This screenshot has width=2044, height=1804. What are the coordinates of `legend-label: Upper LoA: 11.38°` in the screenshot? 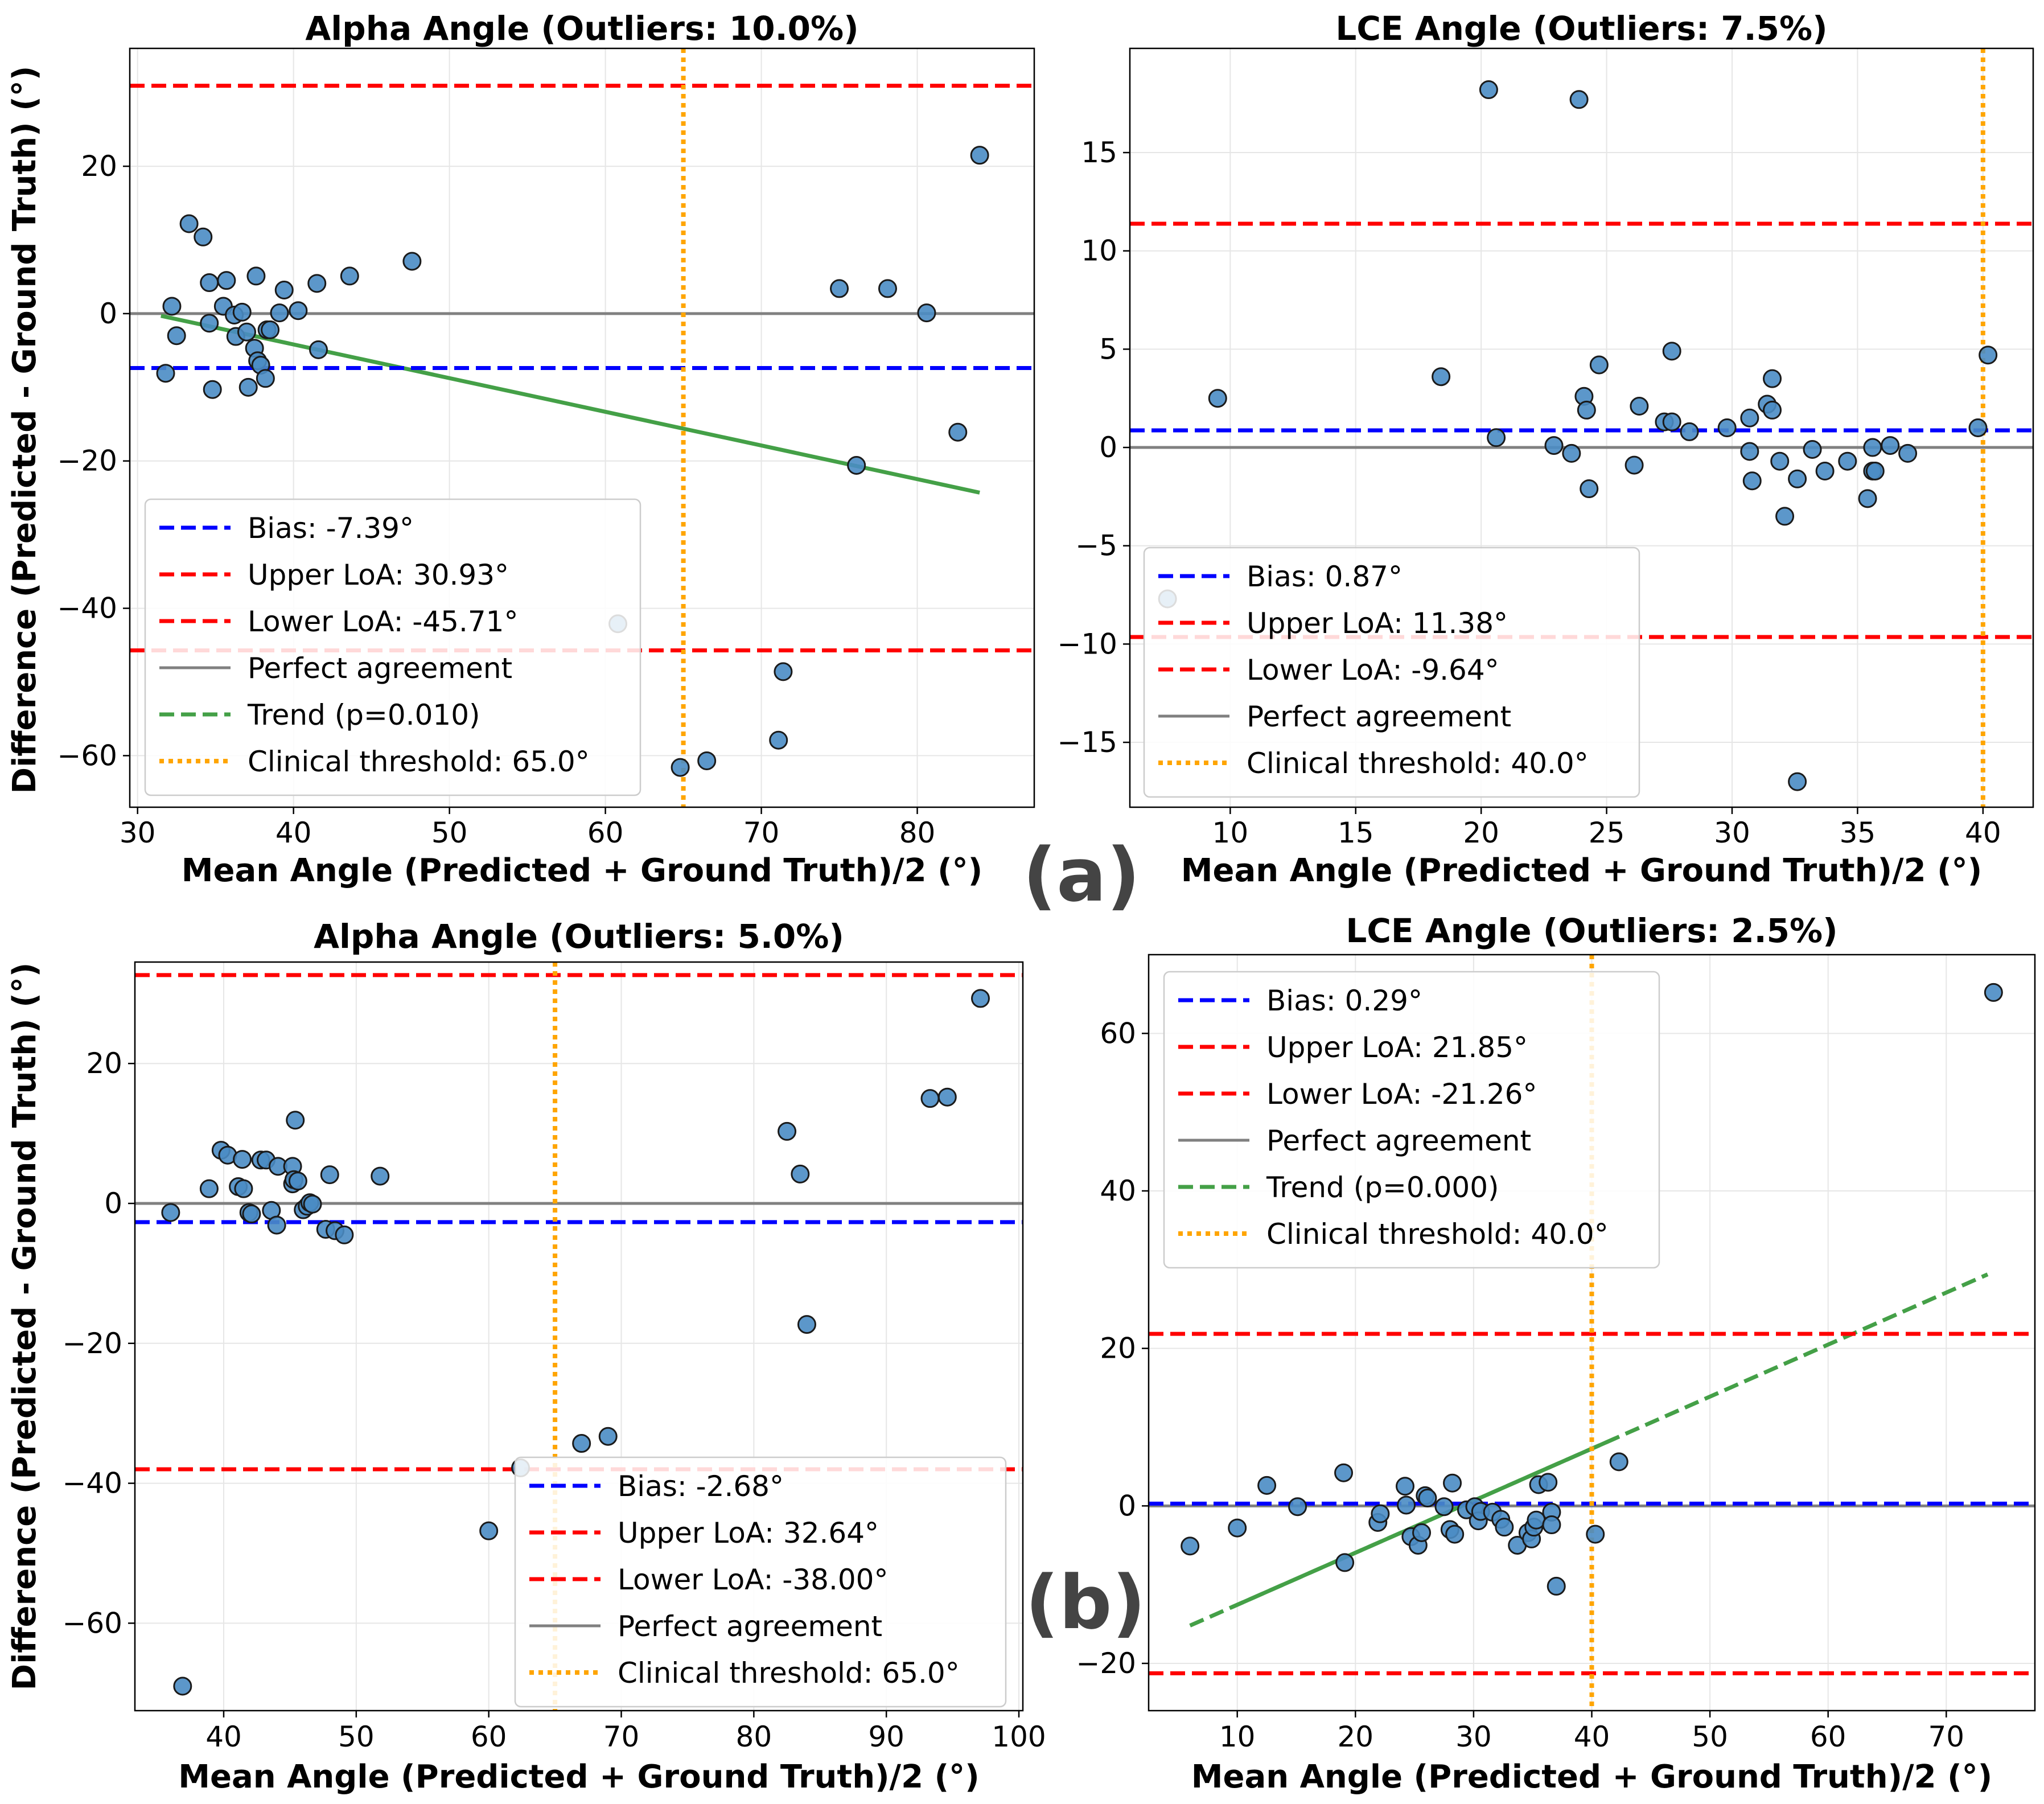 It's located at (1377, 623).